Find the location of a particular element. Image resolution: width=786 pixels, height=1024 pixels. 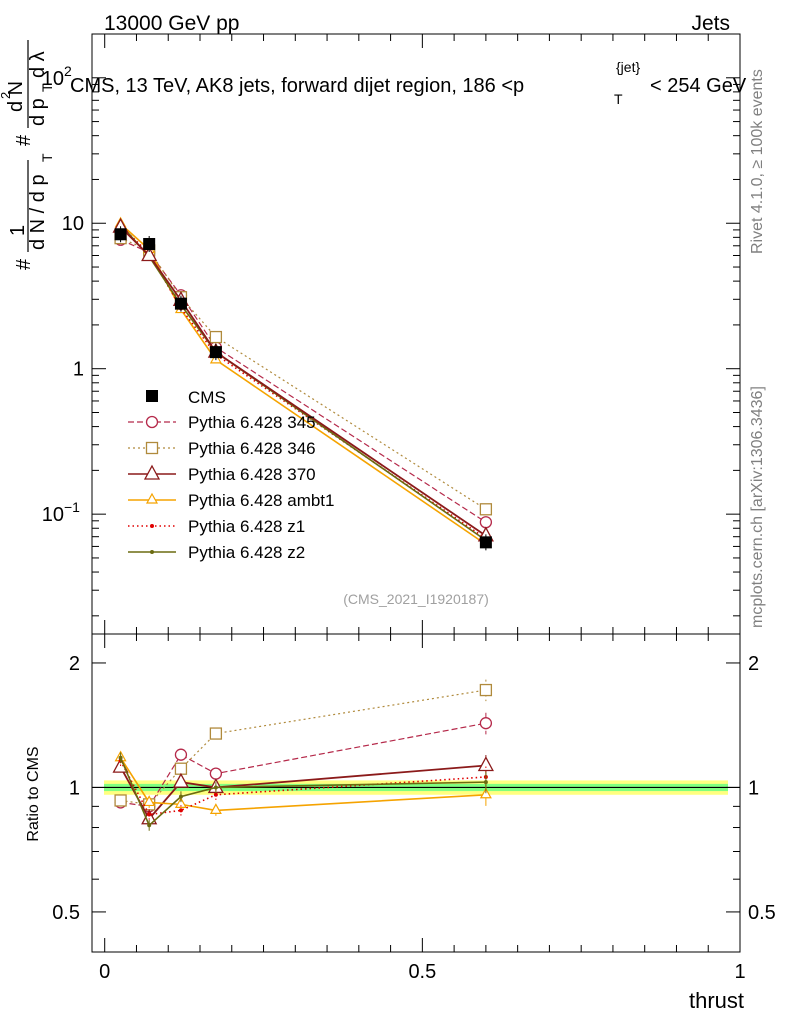

main-point-p345 is located at coordinates (486, 522).